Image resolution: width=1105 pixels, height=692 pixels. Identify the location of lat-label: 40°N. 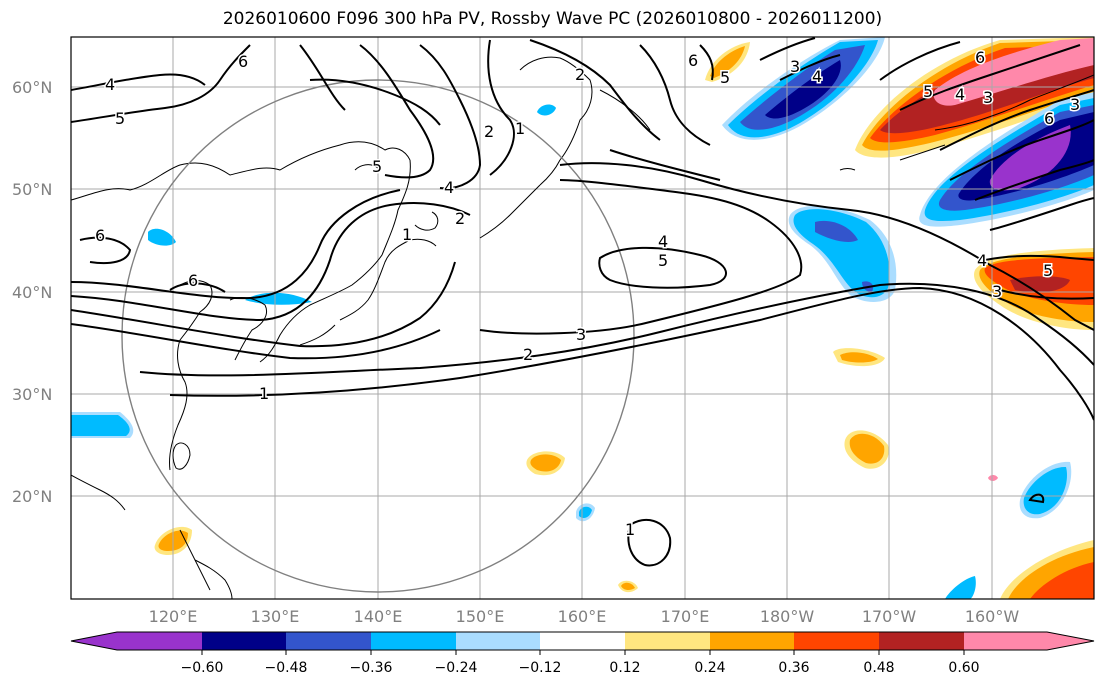
(32, 292).